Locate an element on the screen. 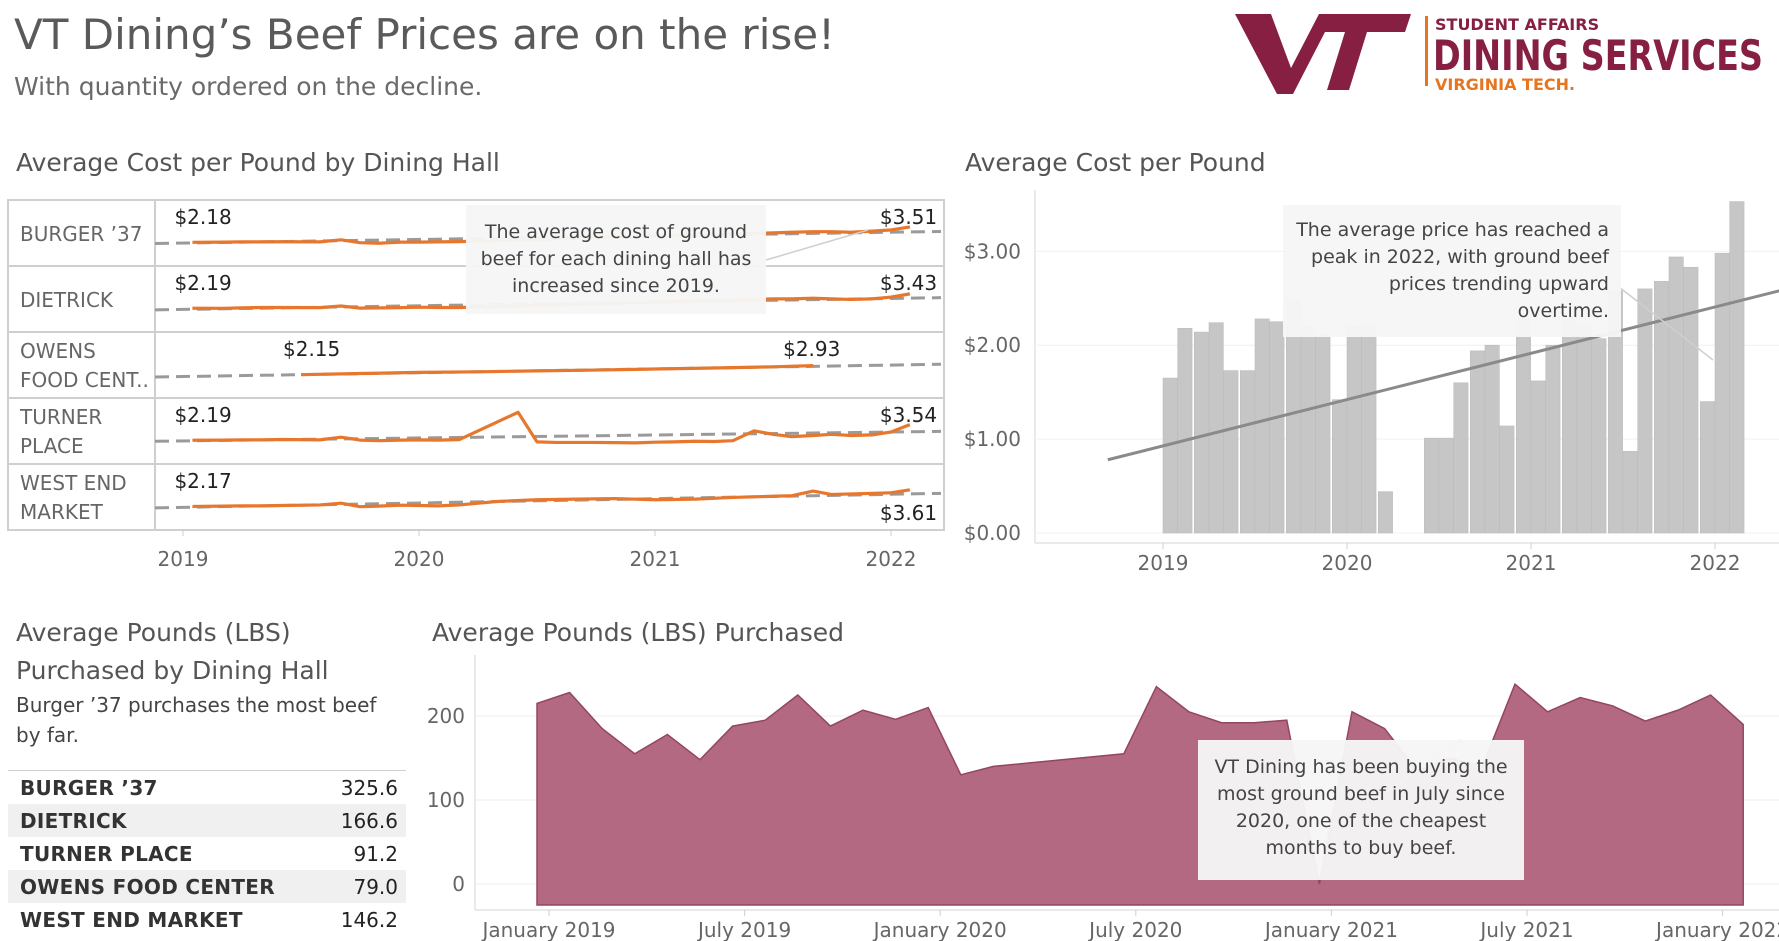  table-row-value: 146.2 is located at coordinates (369, 919).